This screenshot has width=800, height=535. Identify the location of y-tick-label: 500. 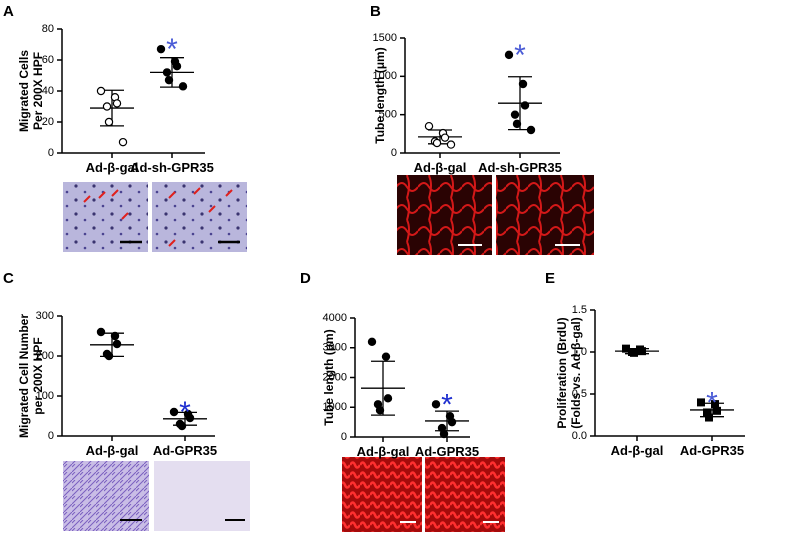
(388, 115).